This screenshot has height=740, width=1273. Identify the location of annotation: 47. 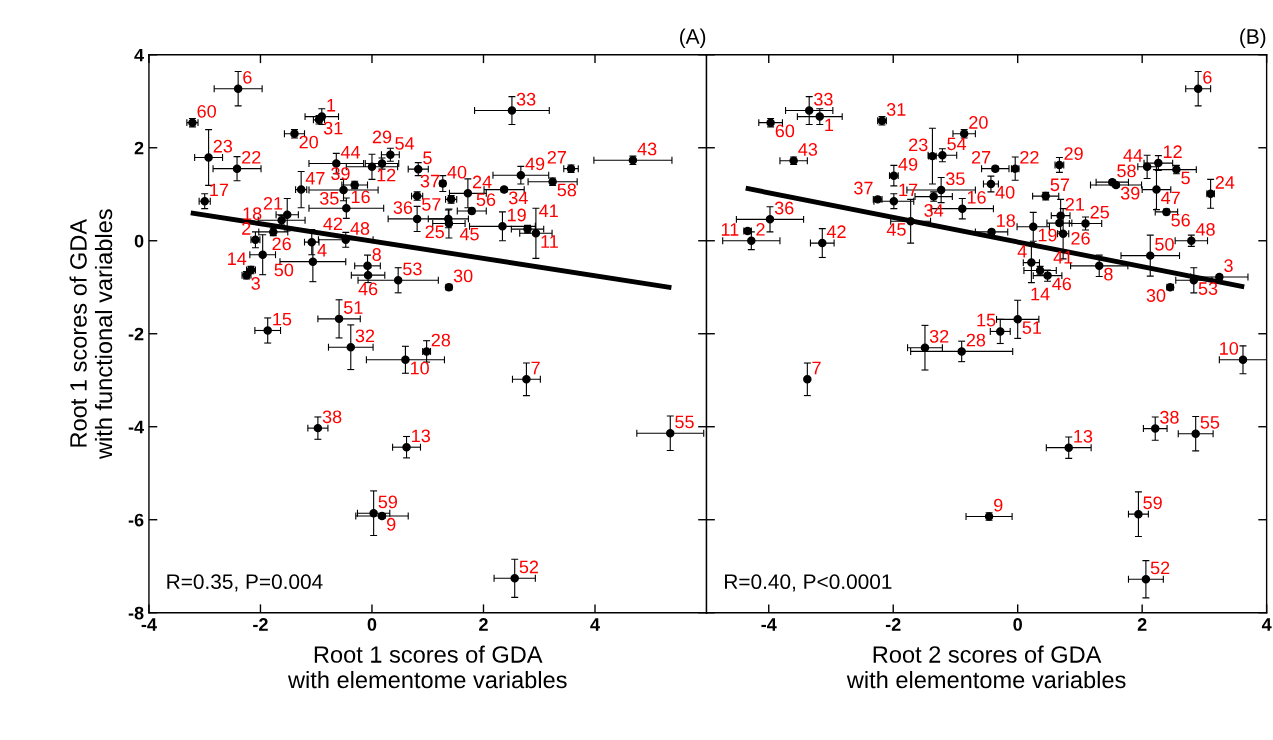
(1170, 198).